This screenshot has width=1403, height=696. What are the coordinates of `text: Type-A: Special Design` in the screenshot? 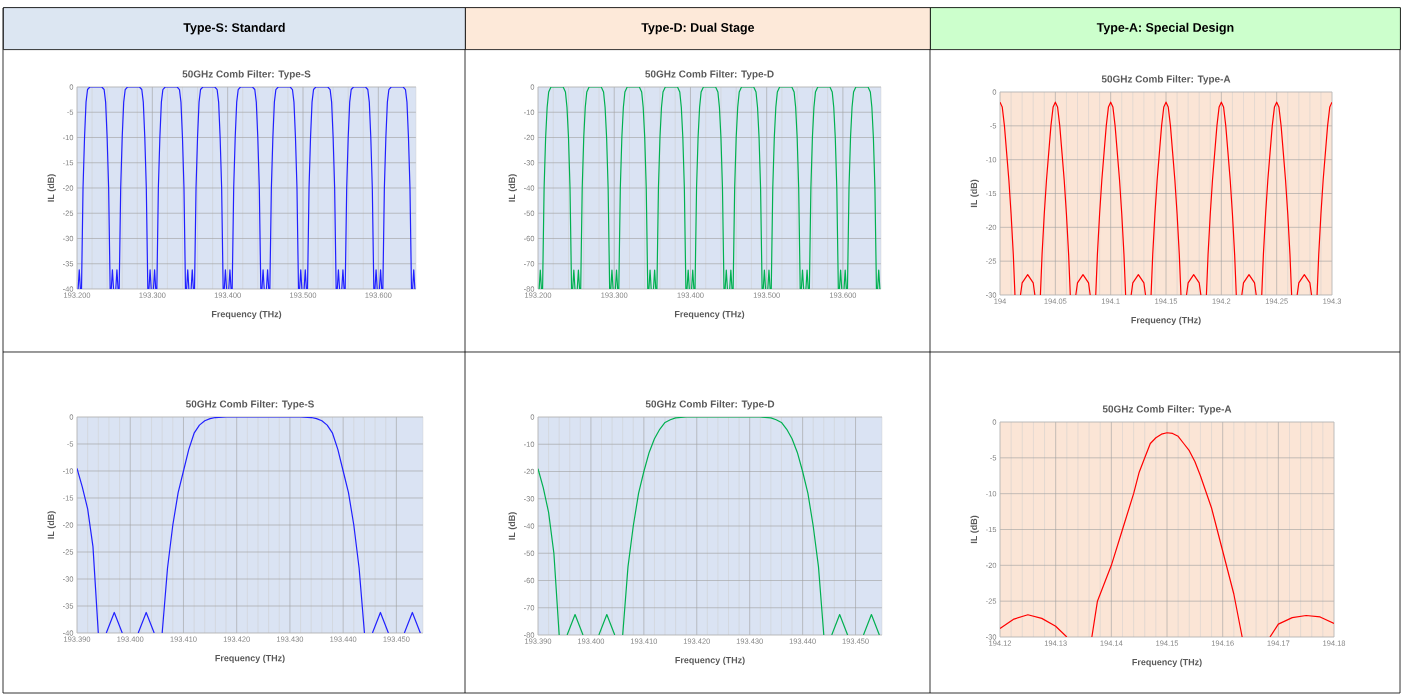 It's located at (1165, 28).